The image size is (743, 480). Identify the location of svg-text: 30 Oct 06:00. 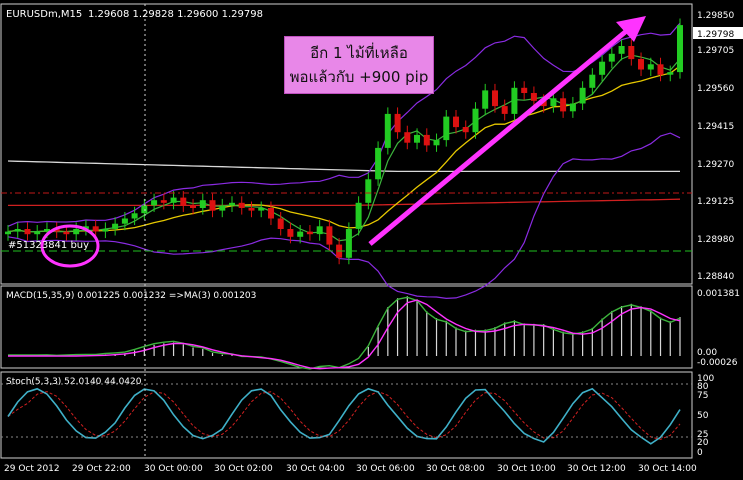
(385, 469).